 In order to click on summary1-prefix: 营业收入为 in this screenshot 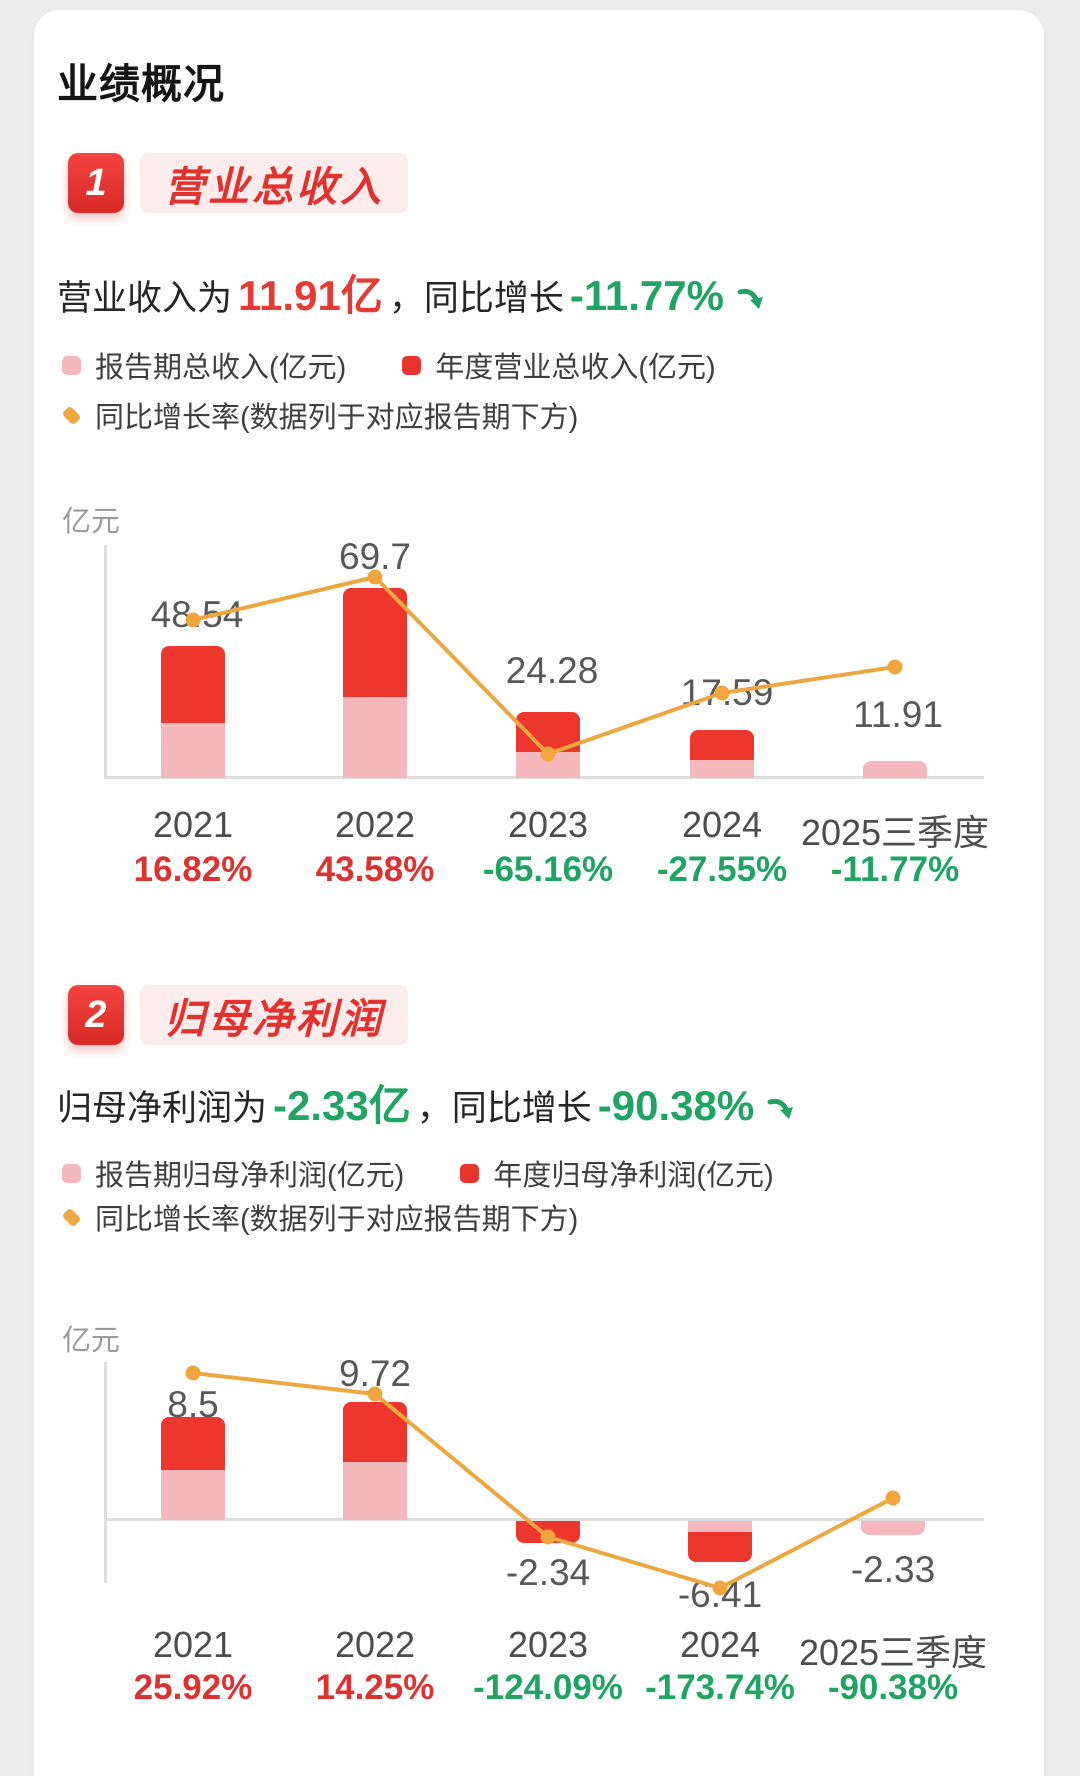, I will do `click(145, 298)`.